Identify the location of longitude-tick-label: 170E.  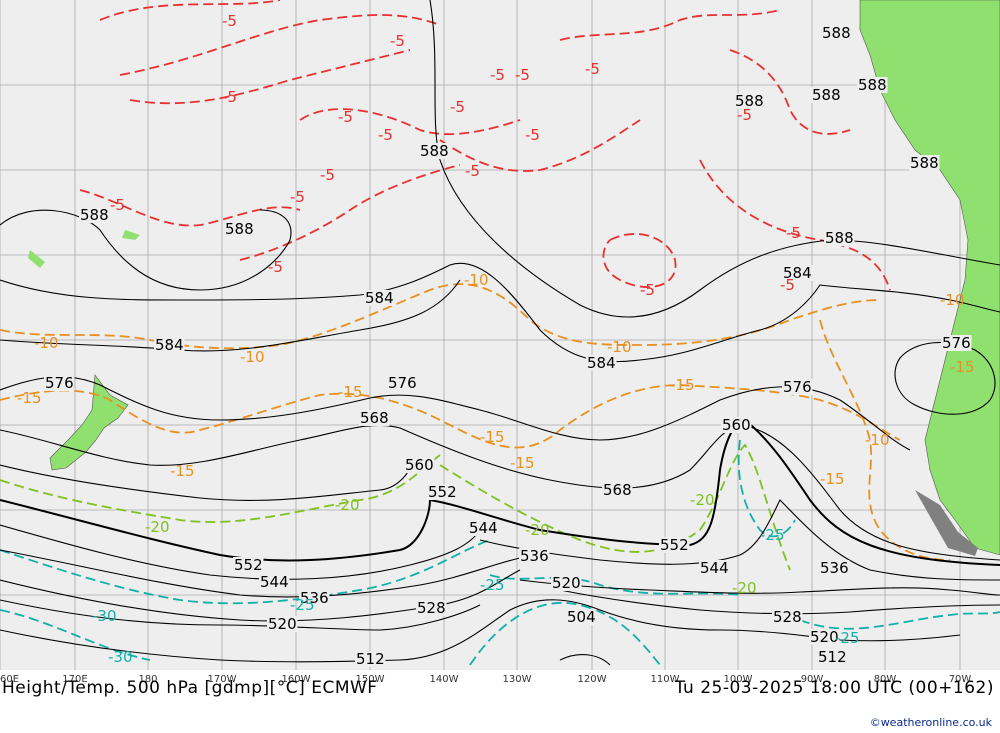
(74, 679).